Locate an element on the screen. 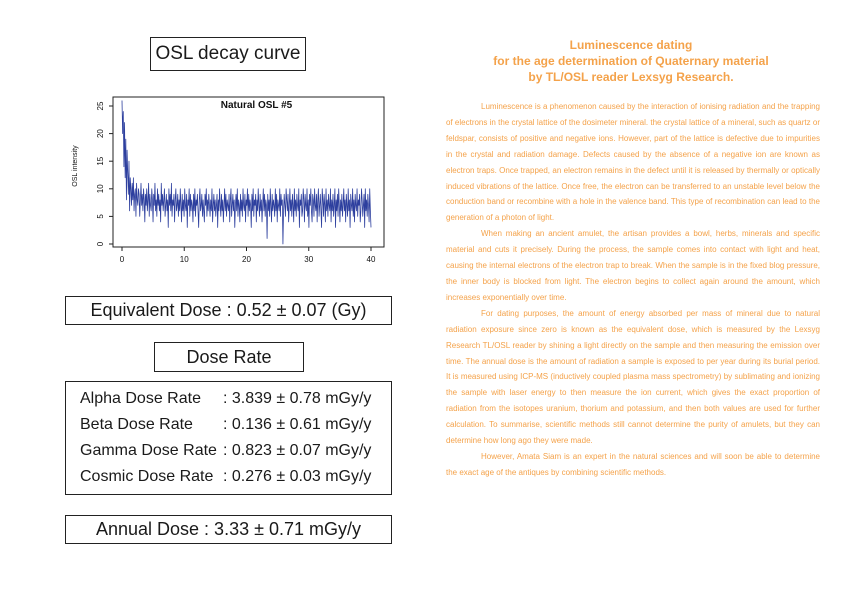  chart-x-tick-label: 0 is located at coordinates (122, 259).